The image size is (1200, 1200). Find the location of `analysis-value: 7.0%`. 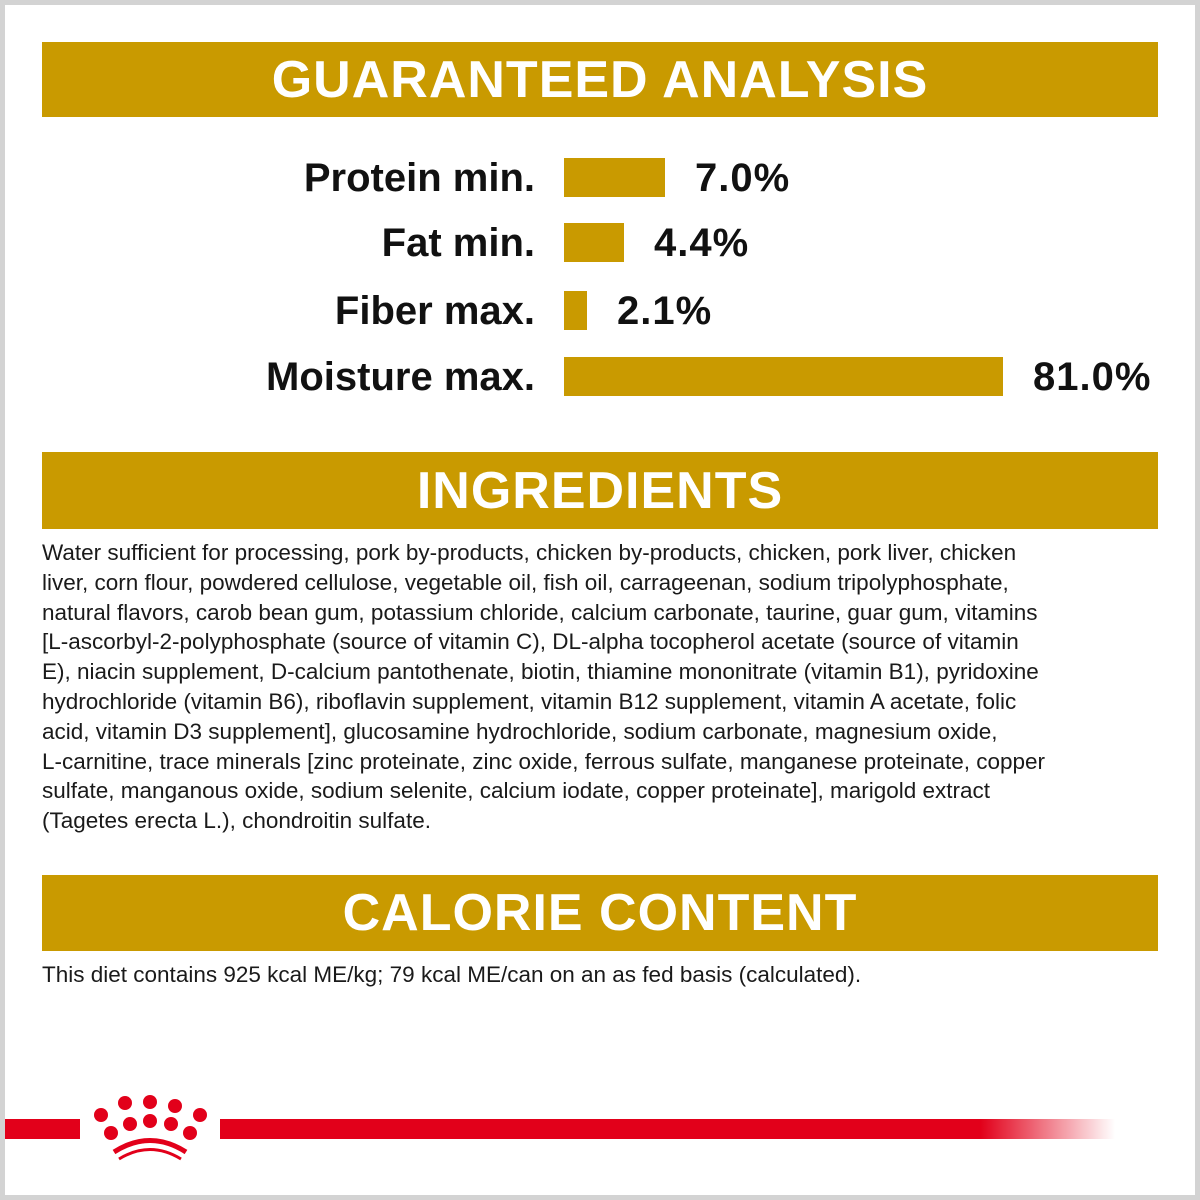

analysis-value: 7.0% is located at coordinates (743, 178).